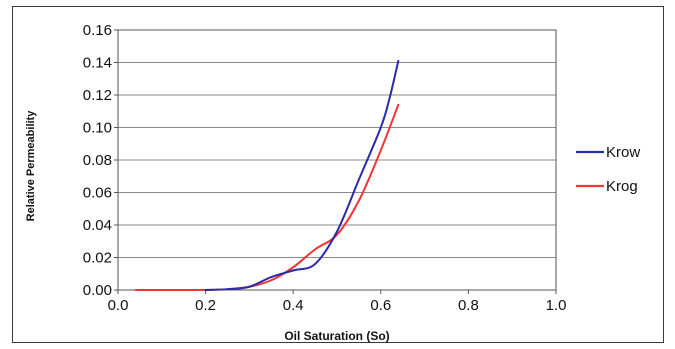 Image resolution: width=675 pixels, height=349 pixels. What do you see at coordinates (293, 305) in the screenshot?
I see `x-tick-label: 0.4` at bounding box center [293, 305].